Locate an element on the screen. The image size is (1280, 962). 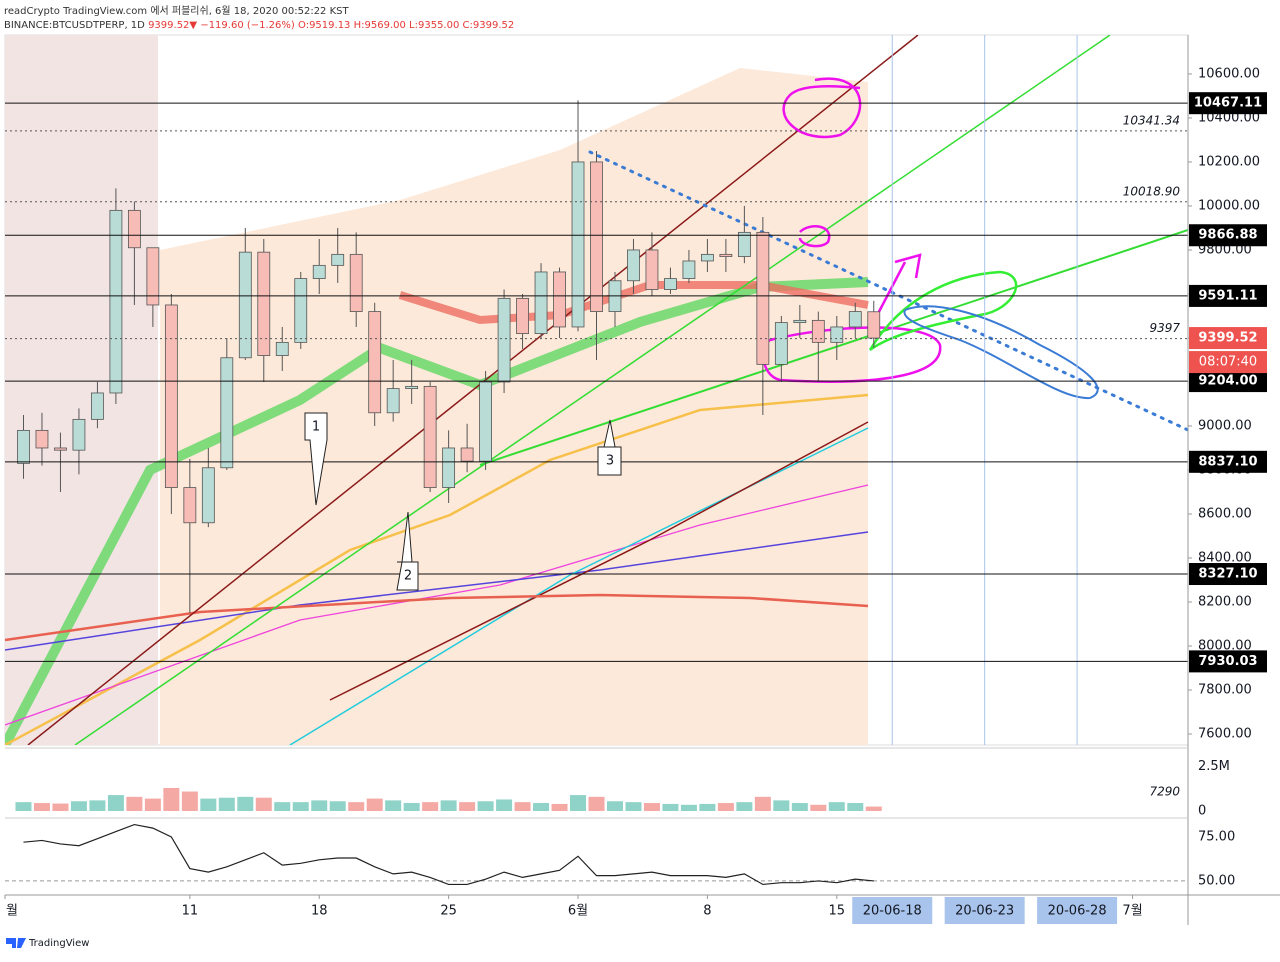
countdown: 08:07:40 is located at coordinates (1228, 362).